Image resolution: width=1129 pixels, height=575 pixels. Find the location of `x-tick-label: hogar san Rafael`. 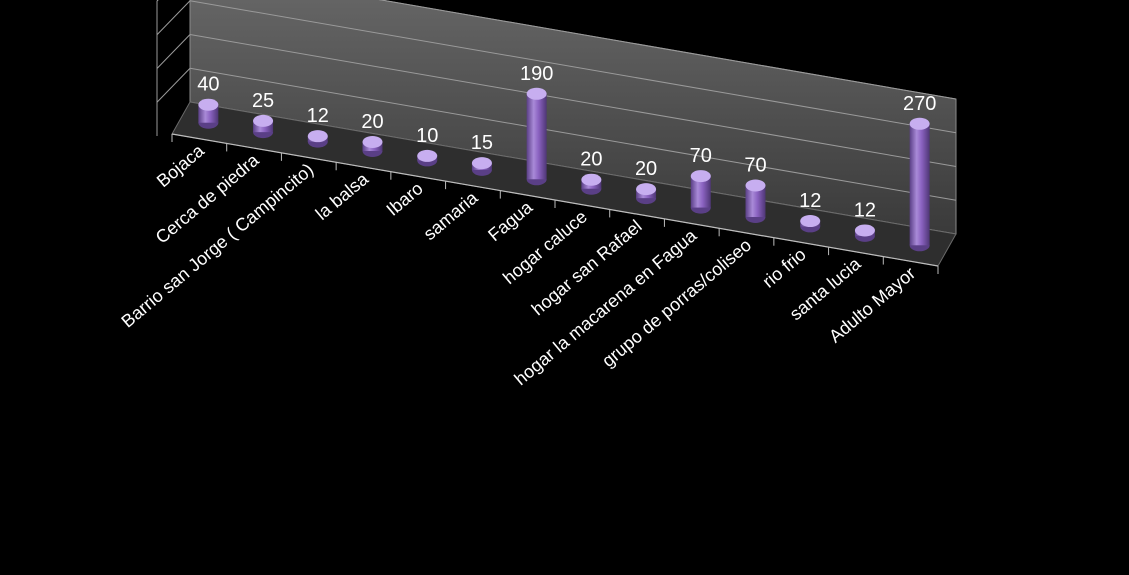

x-tick-label: hogar san Rafael is located at coordinates (587, 267).